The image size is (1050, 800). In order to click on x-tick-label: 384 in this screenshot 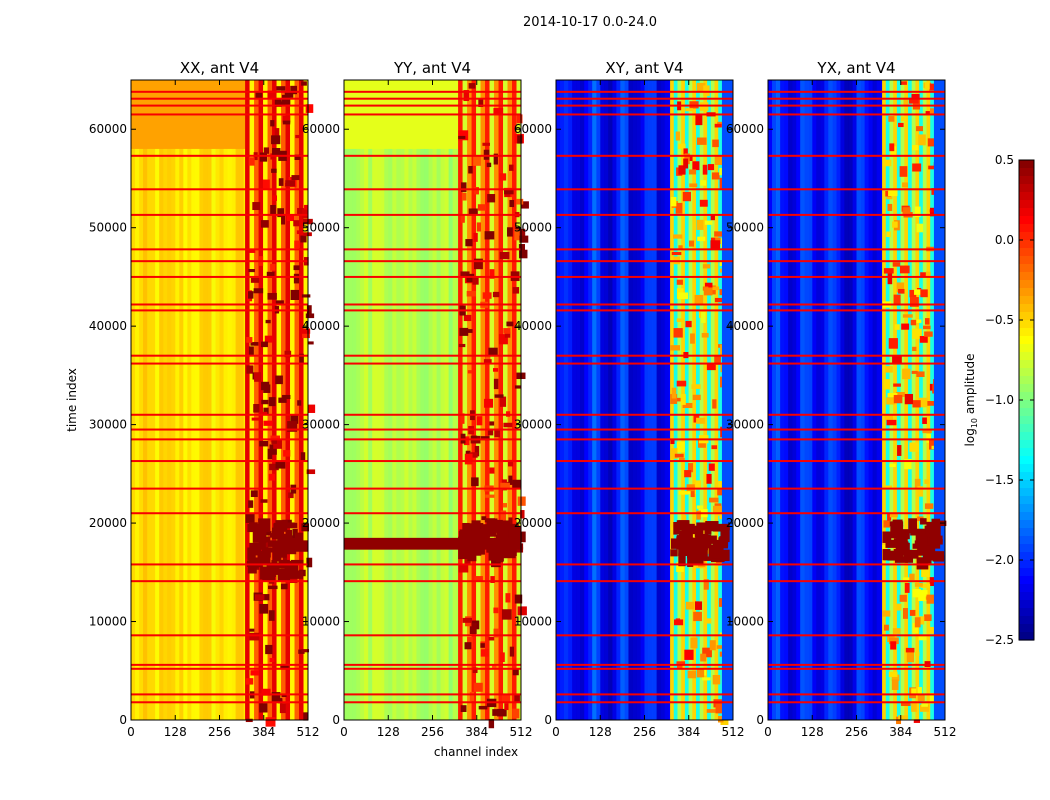, I will do `click(263, 732)`.